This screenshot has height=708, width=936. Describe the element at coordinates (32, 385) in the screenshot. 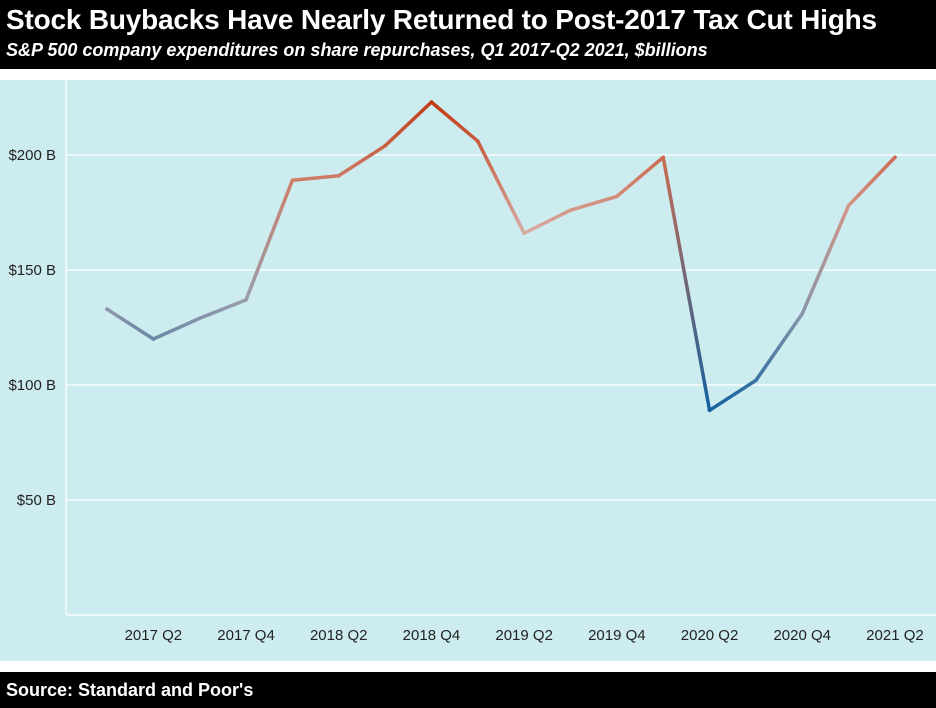

I see `y-tick-label: $100 B` at that location.